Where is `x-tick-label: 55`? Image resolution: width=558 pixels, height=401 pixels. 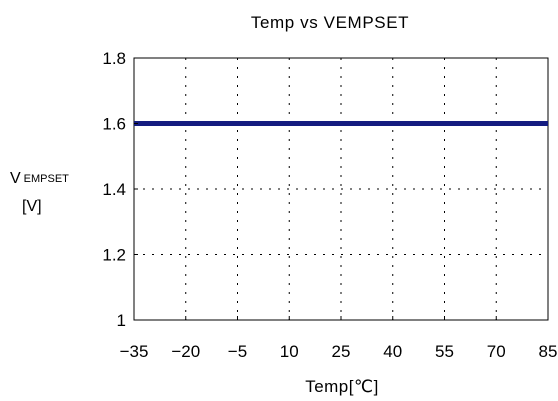 x-tick-label: 55 is located at coordinates (444, 351).